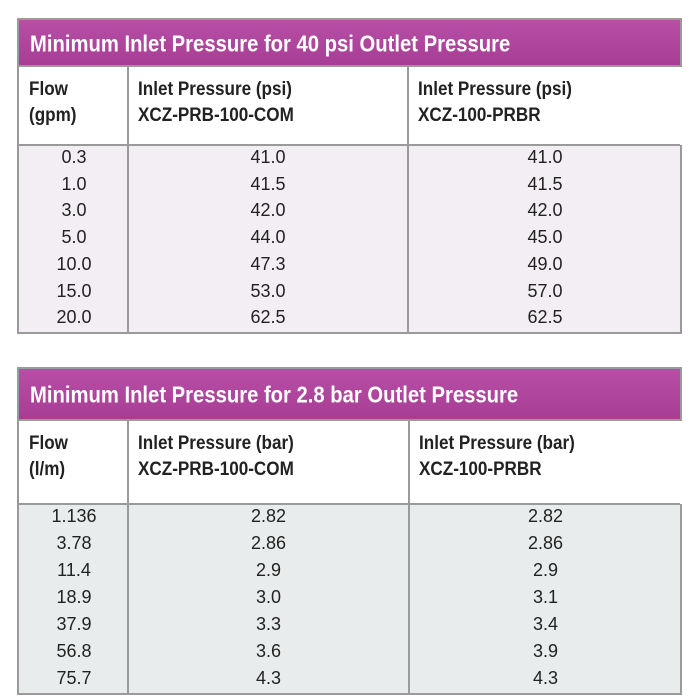  I want to click on column-header: Inlet Pressure (psi) XCZ-100-PRBR, so click(545, 106).